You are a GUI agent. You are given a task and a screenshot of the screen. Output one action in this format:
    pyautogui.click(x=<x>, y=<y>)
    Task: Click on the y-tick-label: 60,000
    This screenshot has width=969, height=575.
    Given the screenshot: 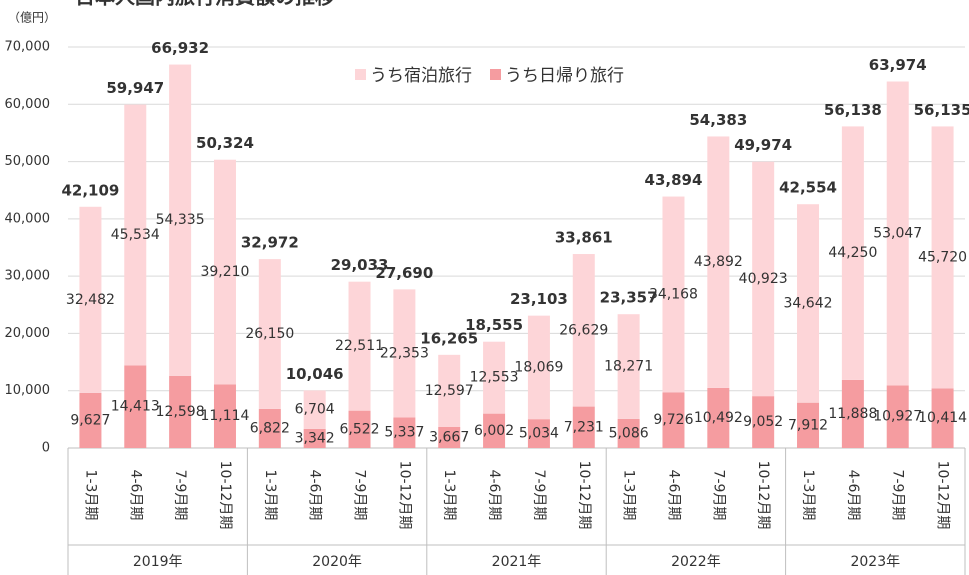 What is the action you would take?
    pyautogui.click(x=28, y=104)
    